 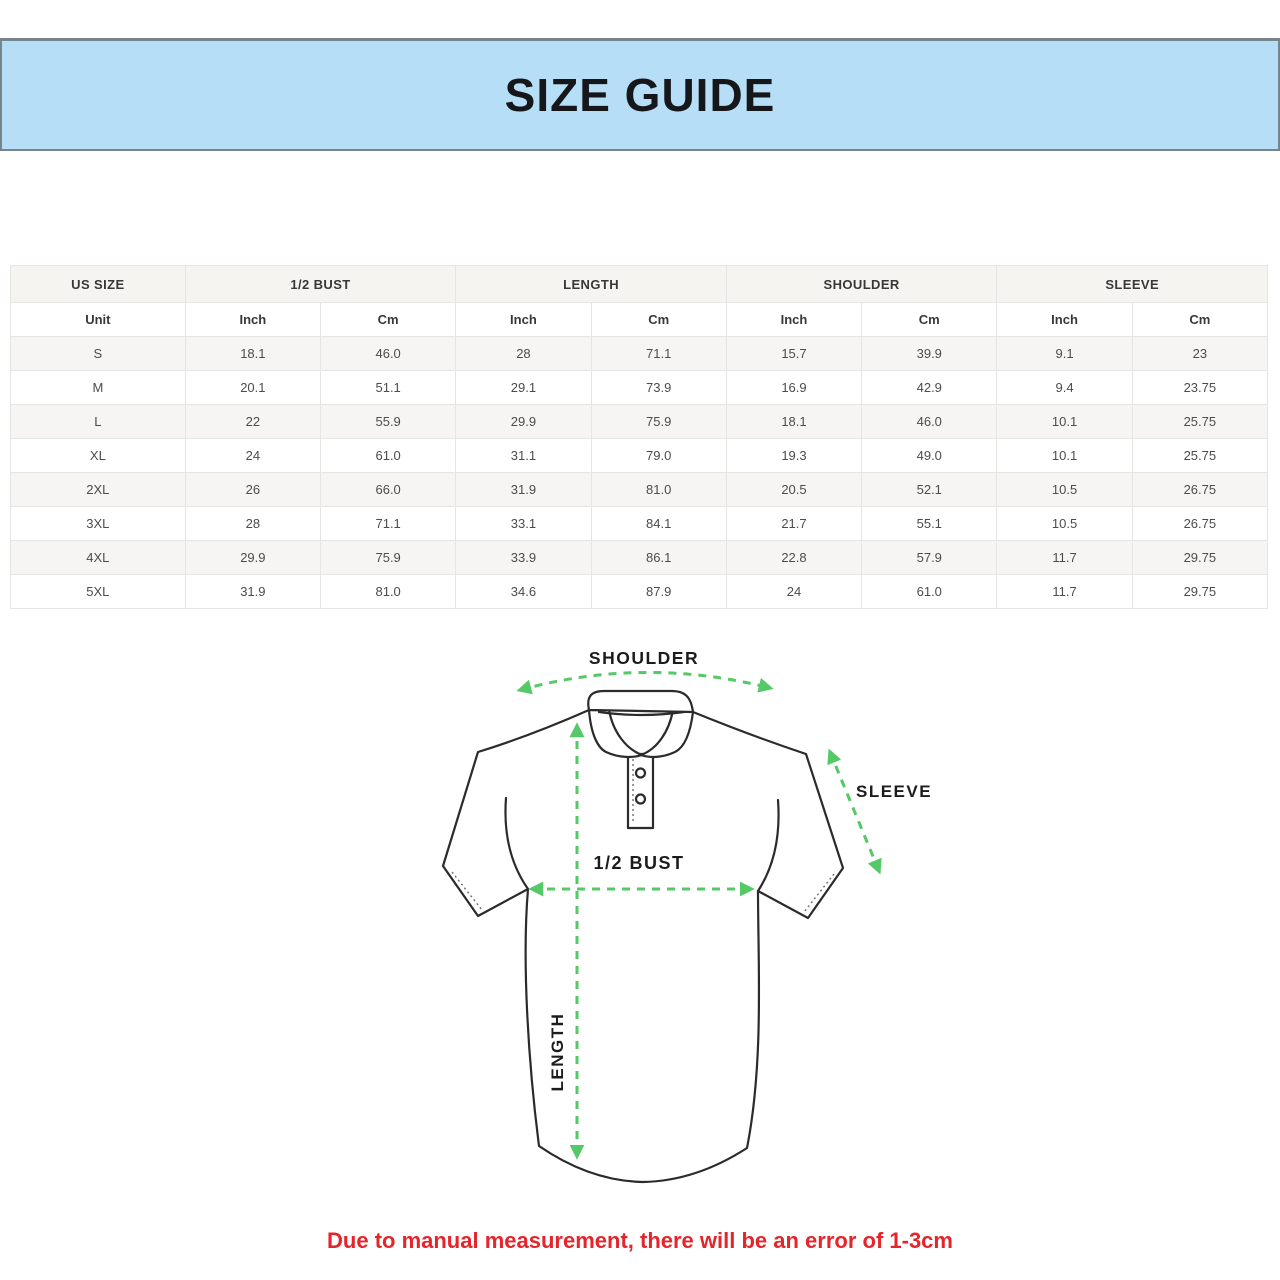 I want to click on size-label: 5XL, so click(x=98, y=591).